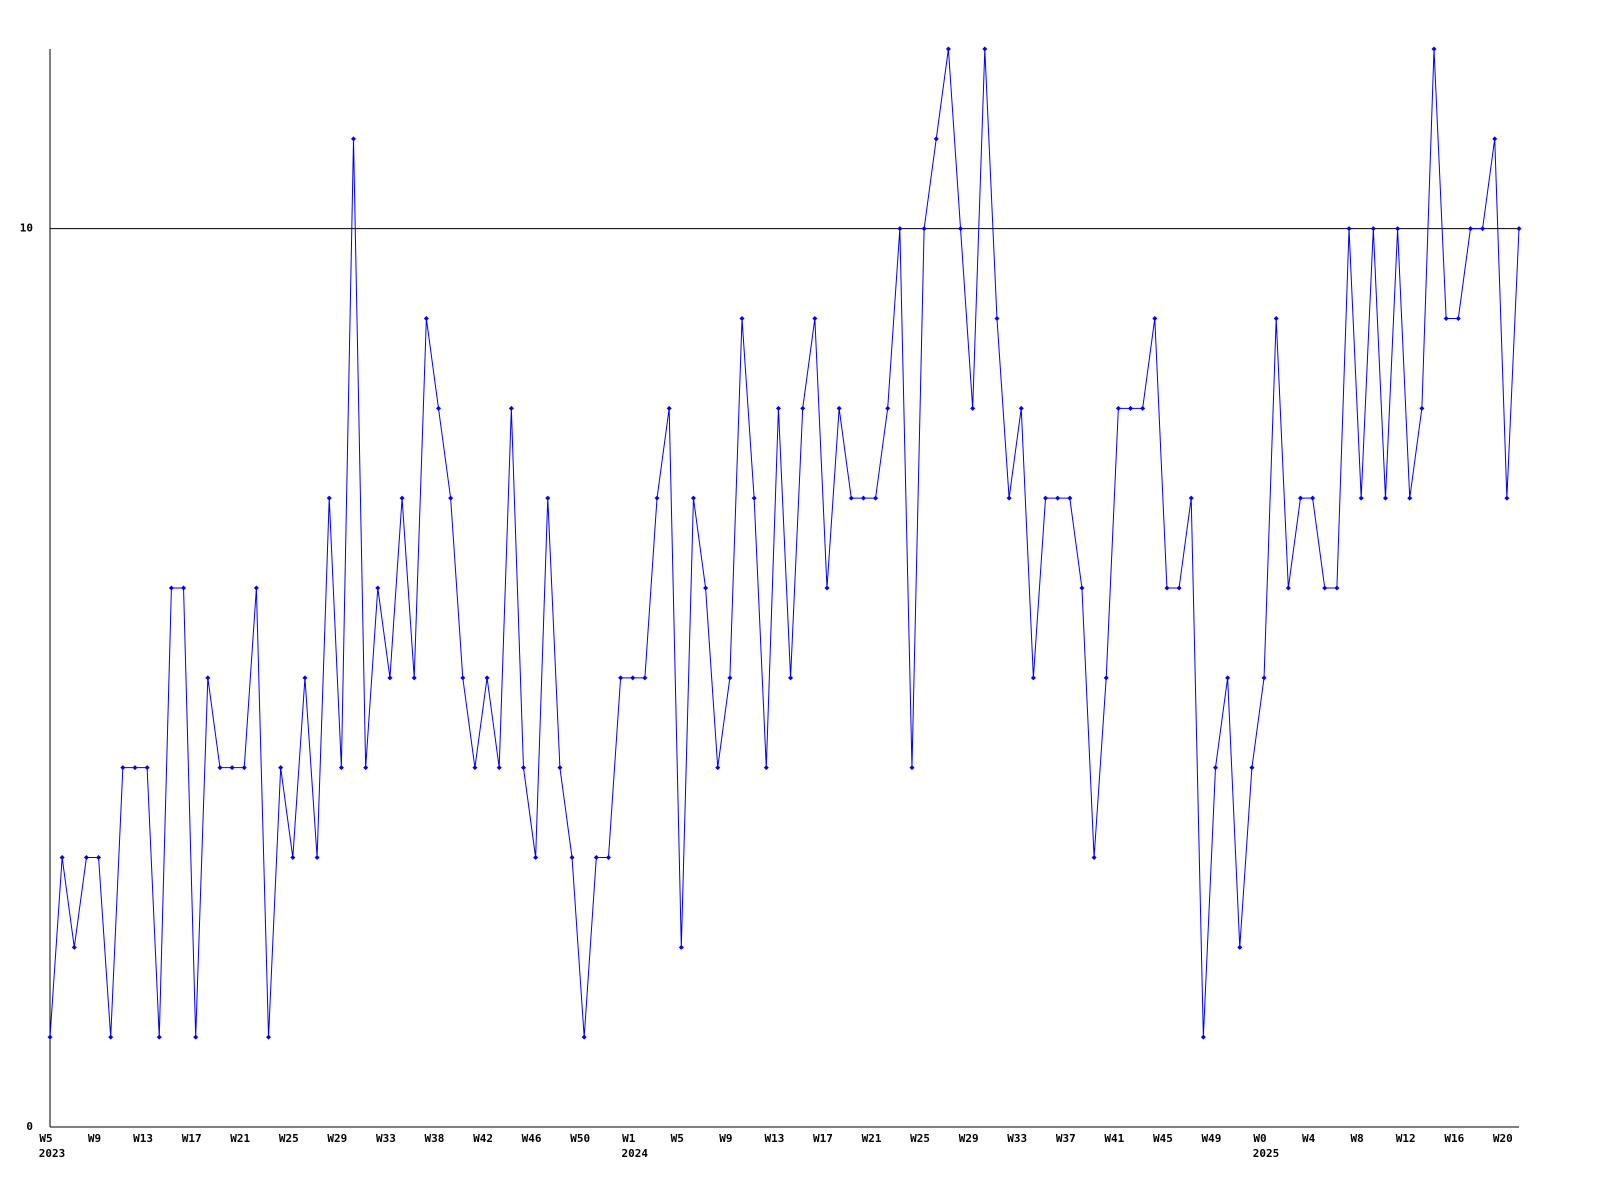 The image size is (1600, 1204). What do you see at coordinates (872, 1138) in the screenshot?
I see `x-tick-label: W21` at bounding box center [872, 1138].